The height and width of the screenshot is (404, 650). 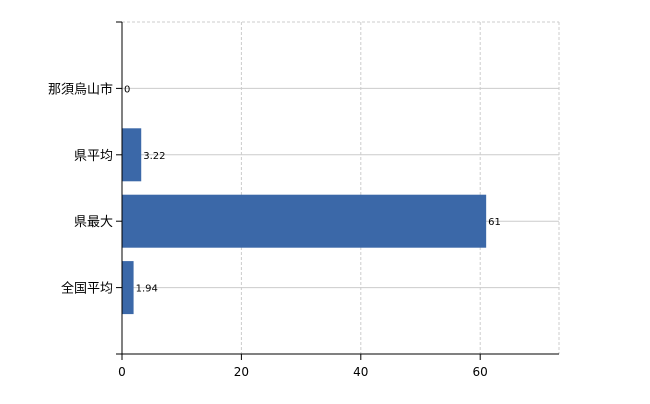 I want to click on value-label: 3.22, so click(x=154, y=156).